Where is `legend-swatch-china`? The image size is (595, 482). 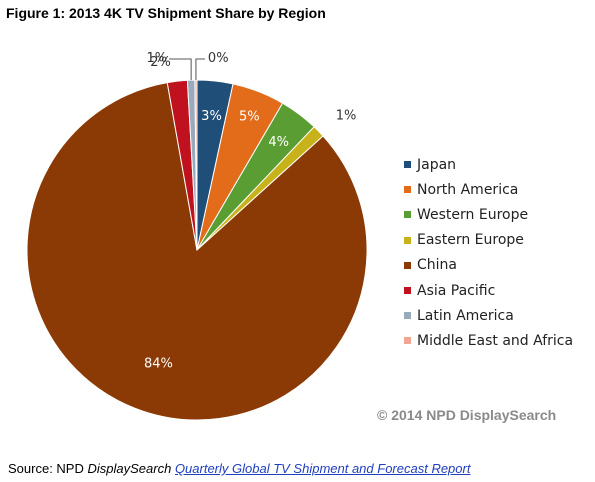 legend-swatch-china is located at coordinates (407, 265).